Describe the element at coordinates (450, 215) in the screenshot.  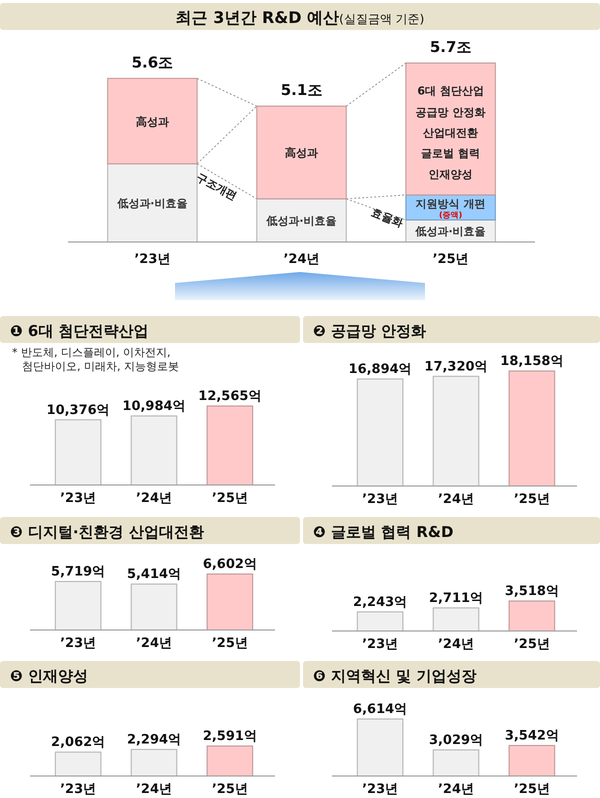
I see `annotation: (증액)` at that location.